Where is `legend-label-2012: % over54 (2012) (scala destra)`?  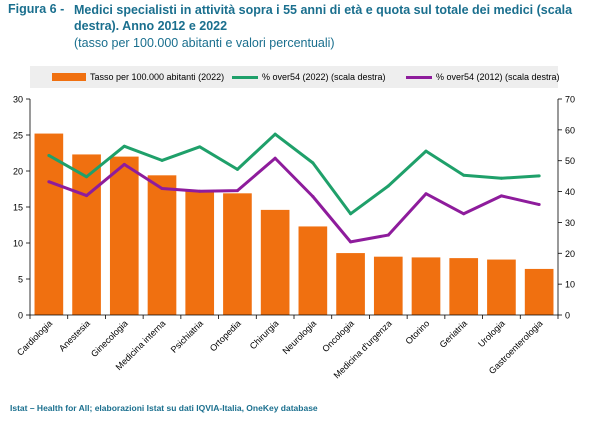 legend-label-2012: % over54 (2012) (scala destra) is located at coordinates (498, 77).